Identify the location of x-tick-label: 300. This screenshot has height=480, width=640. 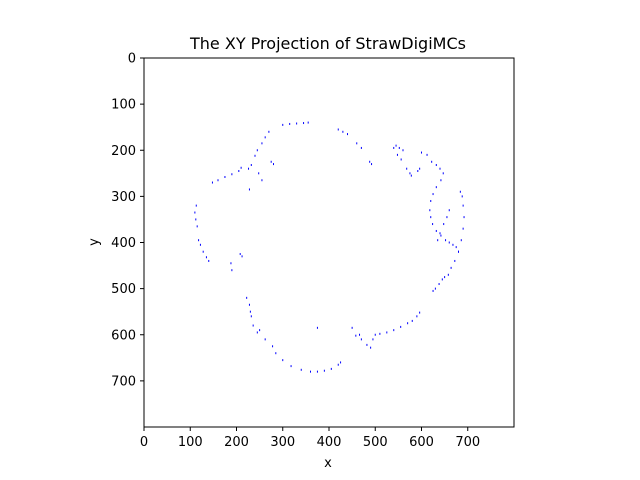
(282, 442).